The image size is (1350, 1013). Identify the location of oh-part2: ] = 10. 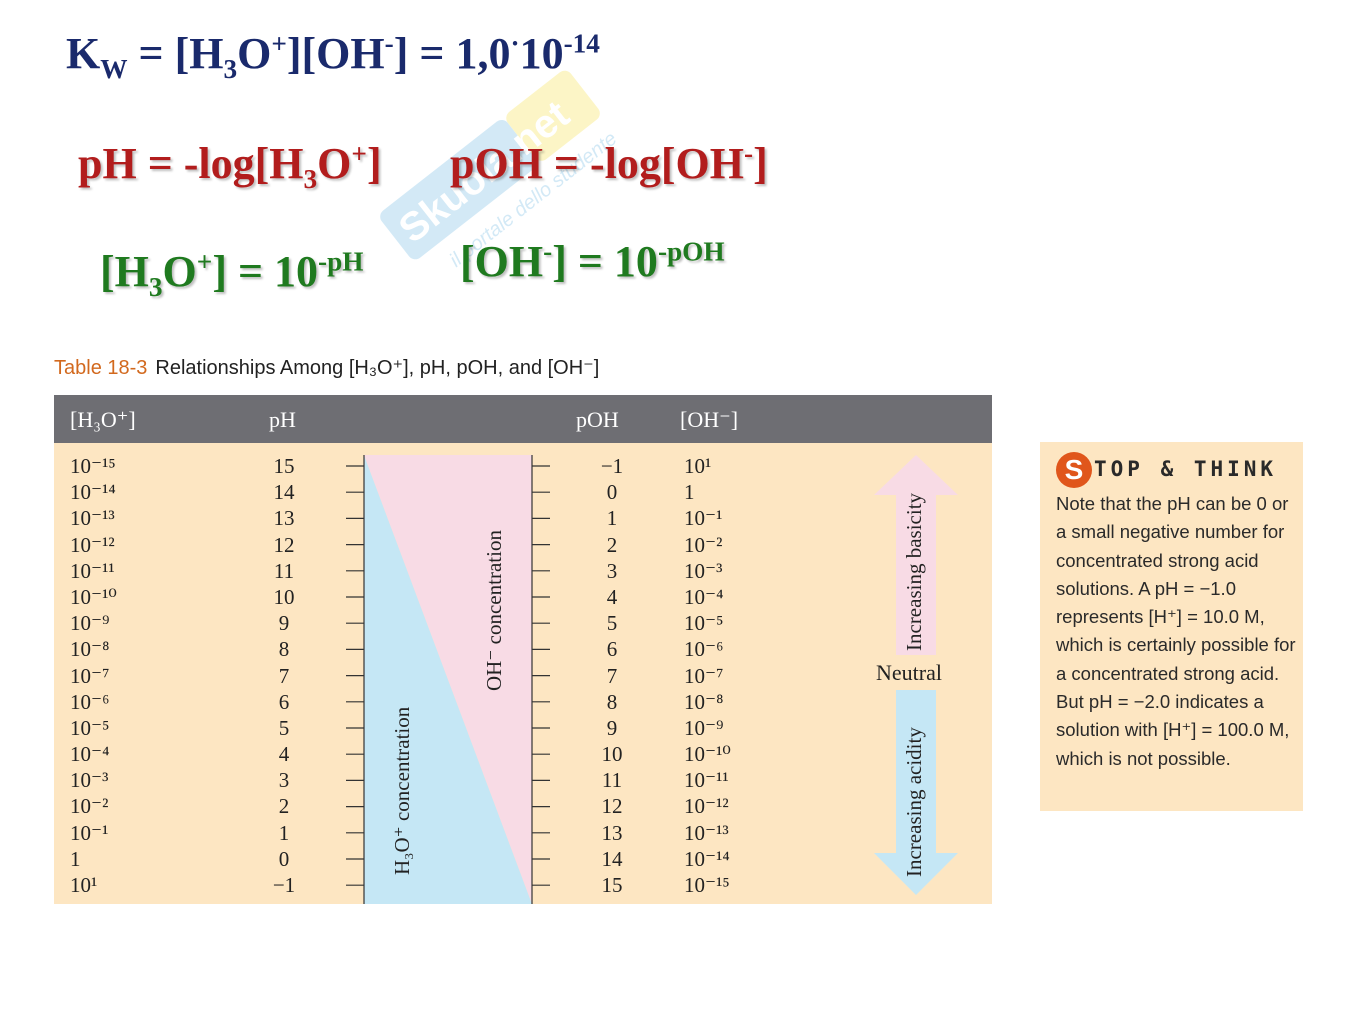
(605, 261).